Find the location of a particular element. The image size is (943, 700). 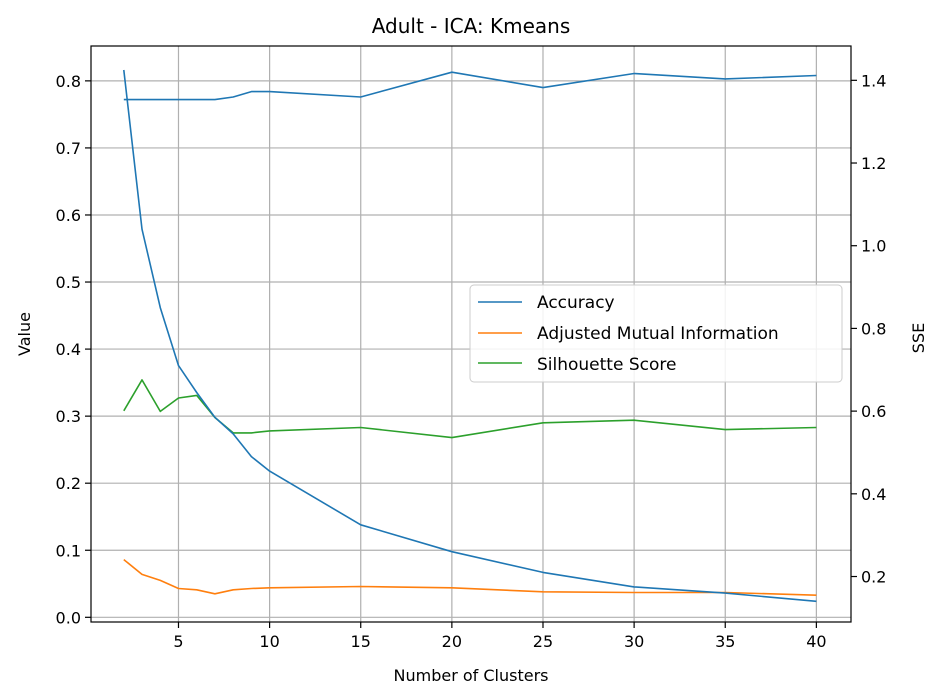

y2-tick-label: 1.0 is located at coordinates (873, 246).